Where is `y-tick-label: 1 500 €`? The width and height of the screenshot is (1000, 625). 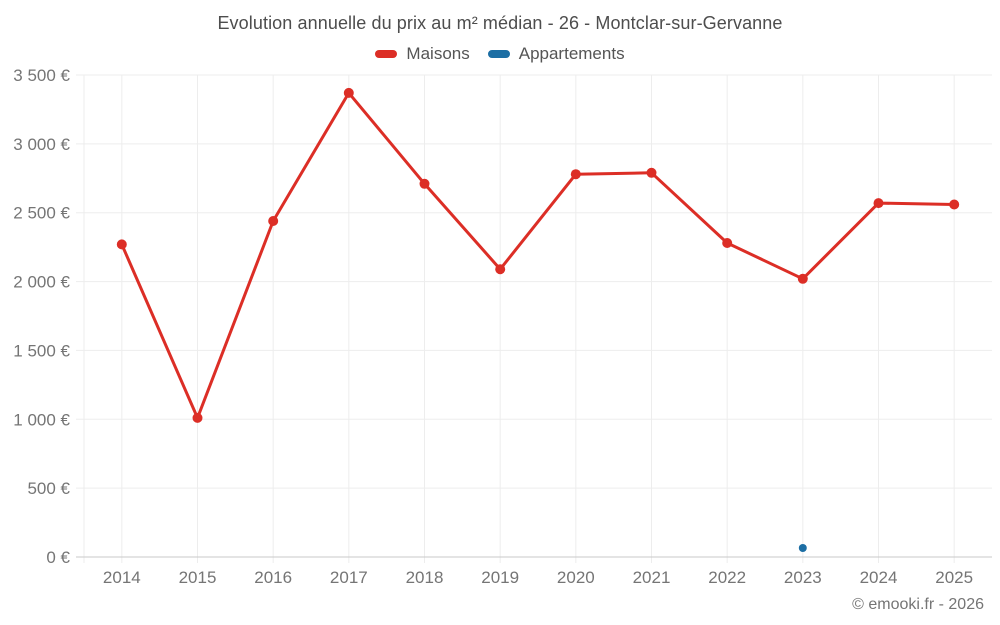
y-tick-label: 1 500 € is located at coordinates (41, 350).